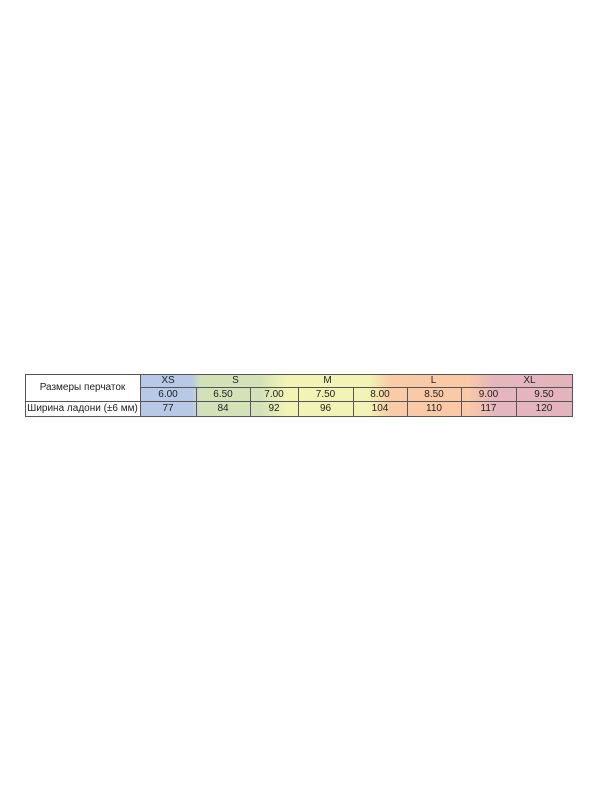  Describe the element at coordinates (544, 408) in the screenshot. I see `palm-width-cell: 120` at that location.